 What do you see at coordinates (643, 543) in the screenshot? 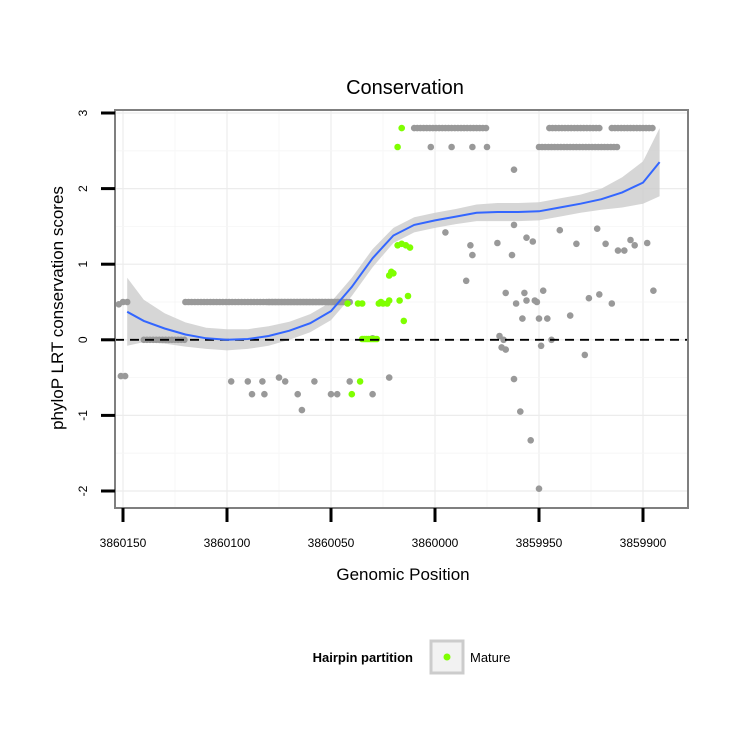
I see `x-tick-label: 3859900` at bounding box center [643, 543].